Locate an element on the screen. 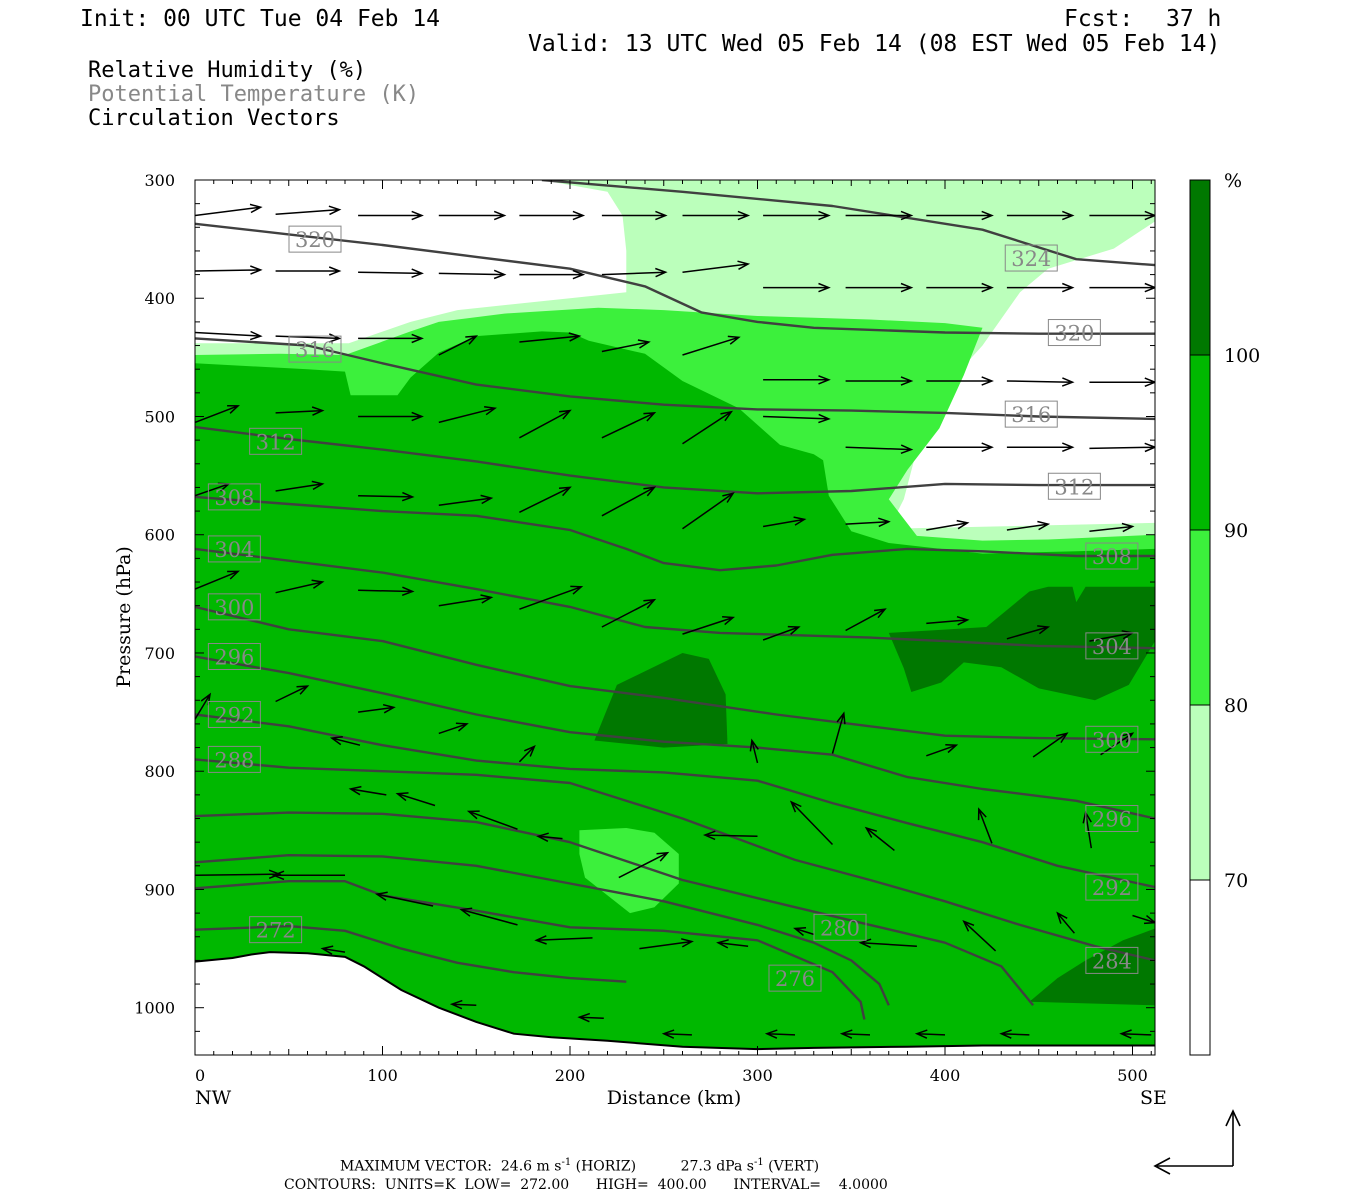 The image size is (1350, 1200). colorbar-level-80: 80 is located at coordinates (1236, 706).